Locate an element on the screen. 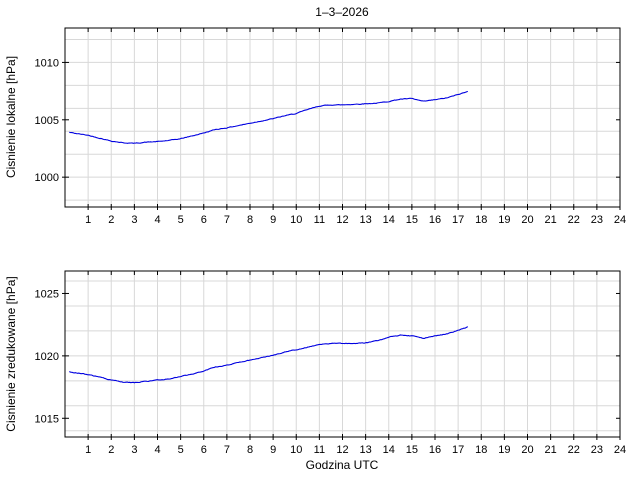  y-tick-label: 1015 is located at coordinates (47, 419).